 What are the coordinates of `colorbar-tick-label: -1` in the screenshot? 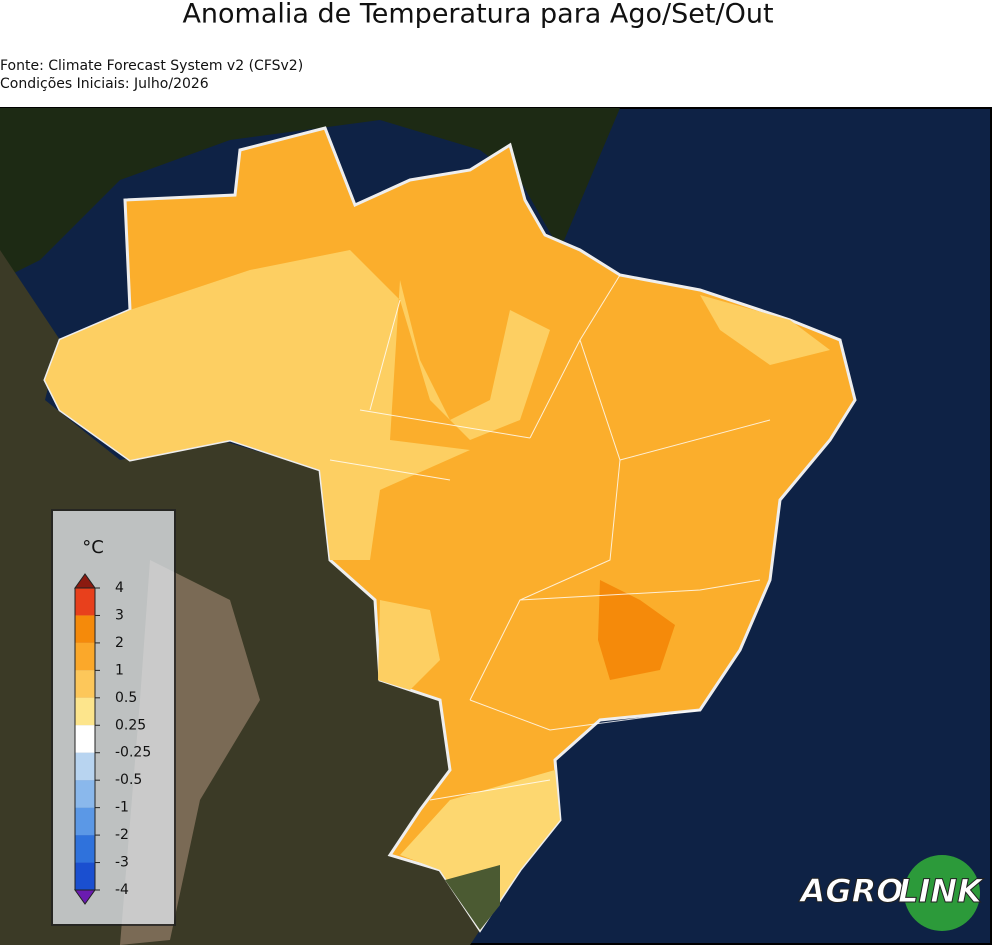 It's located at (122, 808).